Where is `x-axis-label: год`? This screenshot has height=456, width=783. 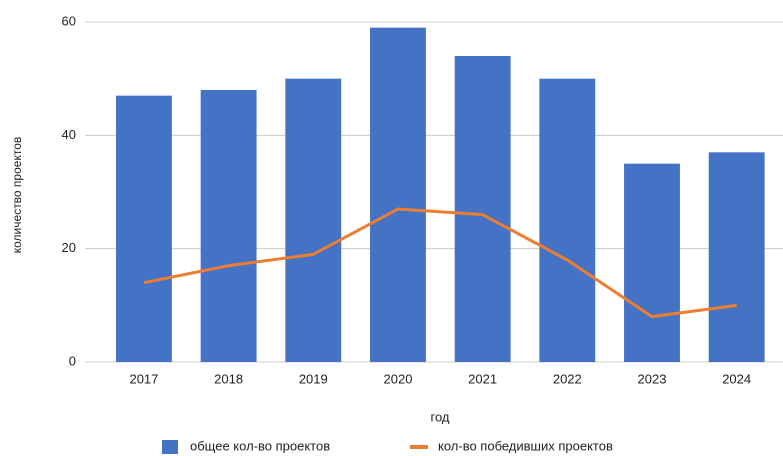 x-axis-label: год is located at coordinates (440, 416).